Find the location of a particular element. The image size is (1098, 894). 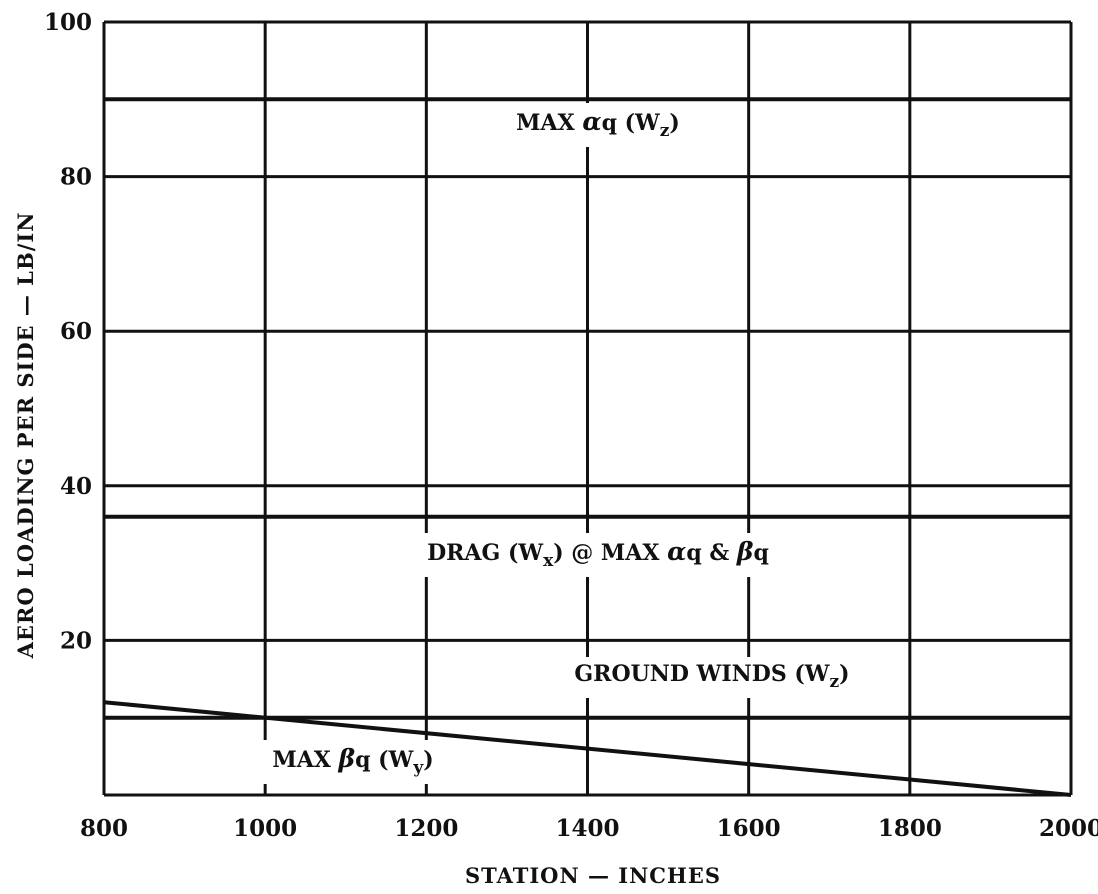

series-label-2: DRAG (Wx) @ MAX αq & βq is located at coordinates (598, 555).